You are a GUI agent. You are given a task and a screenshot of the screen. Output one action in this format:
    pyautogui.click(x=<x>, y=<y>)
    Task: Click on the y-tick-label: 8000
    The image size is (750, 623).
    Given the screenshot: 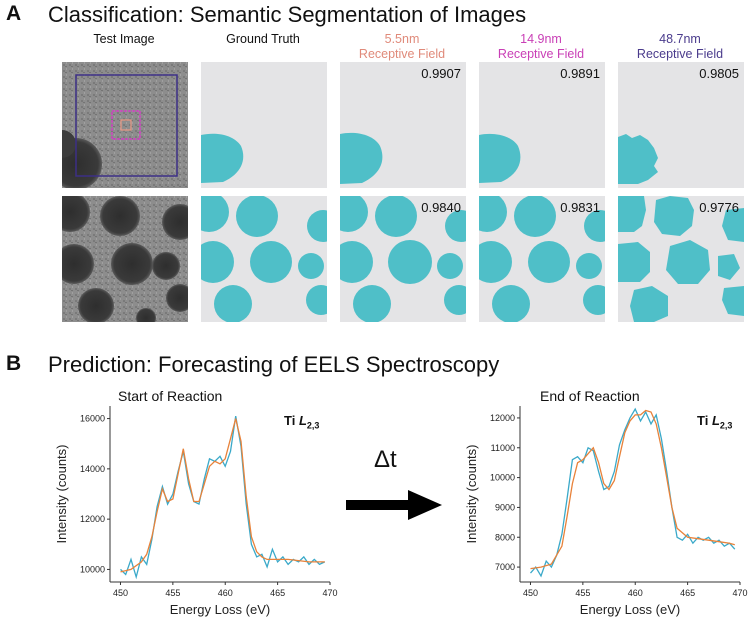 What is the action you would take?
    pyautogui.click(x=505, y=537)
    